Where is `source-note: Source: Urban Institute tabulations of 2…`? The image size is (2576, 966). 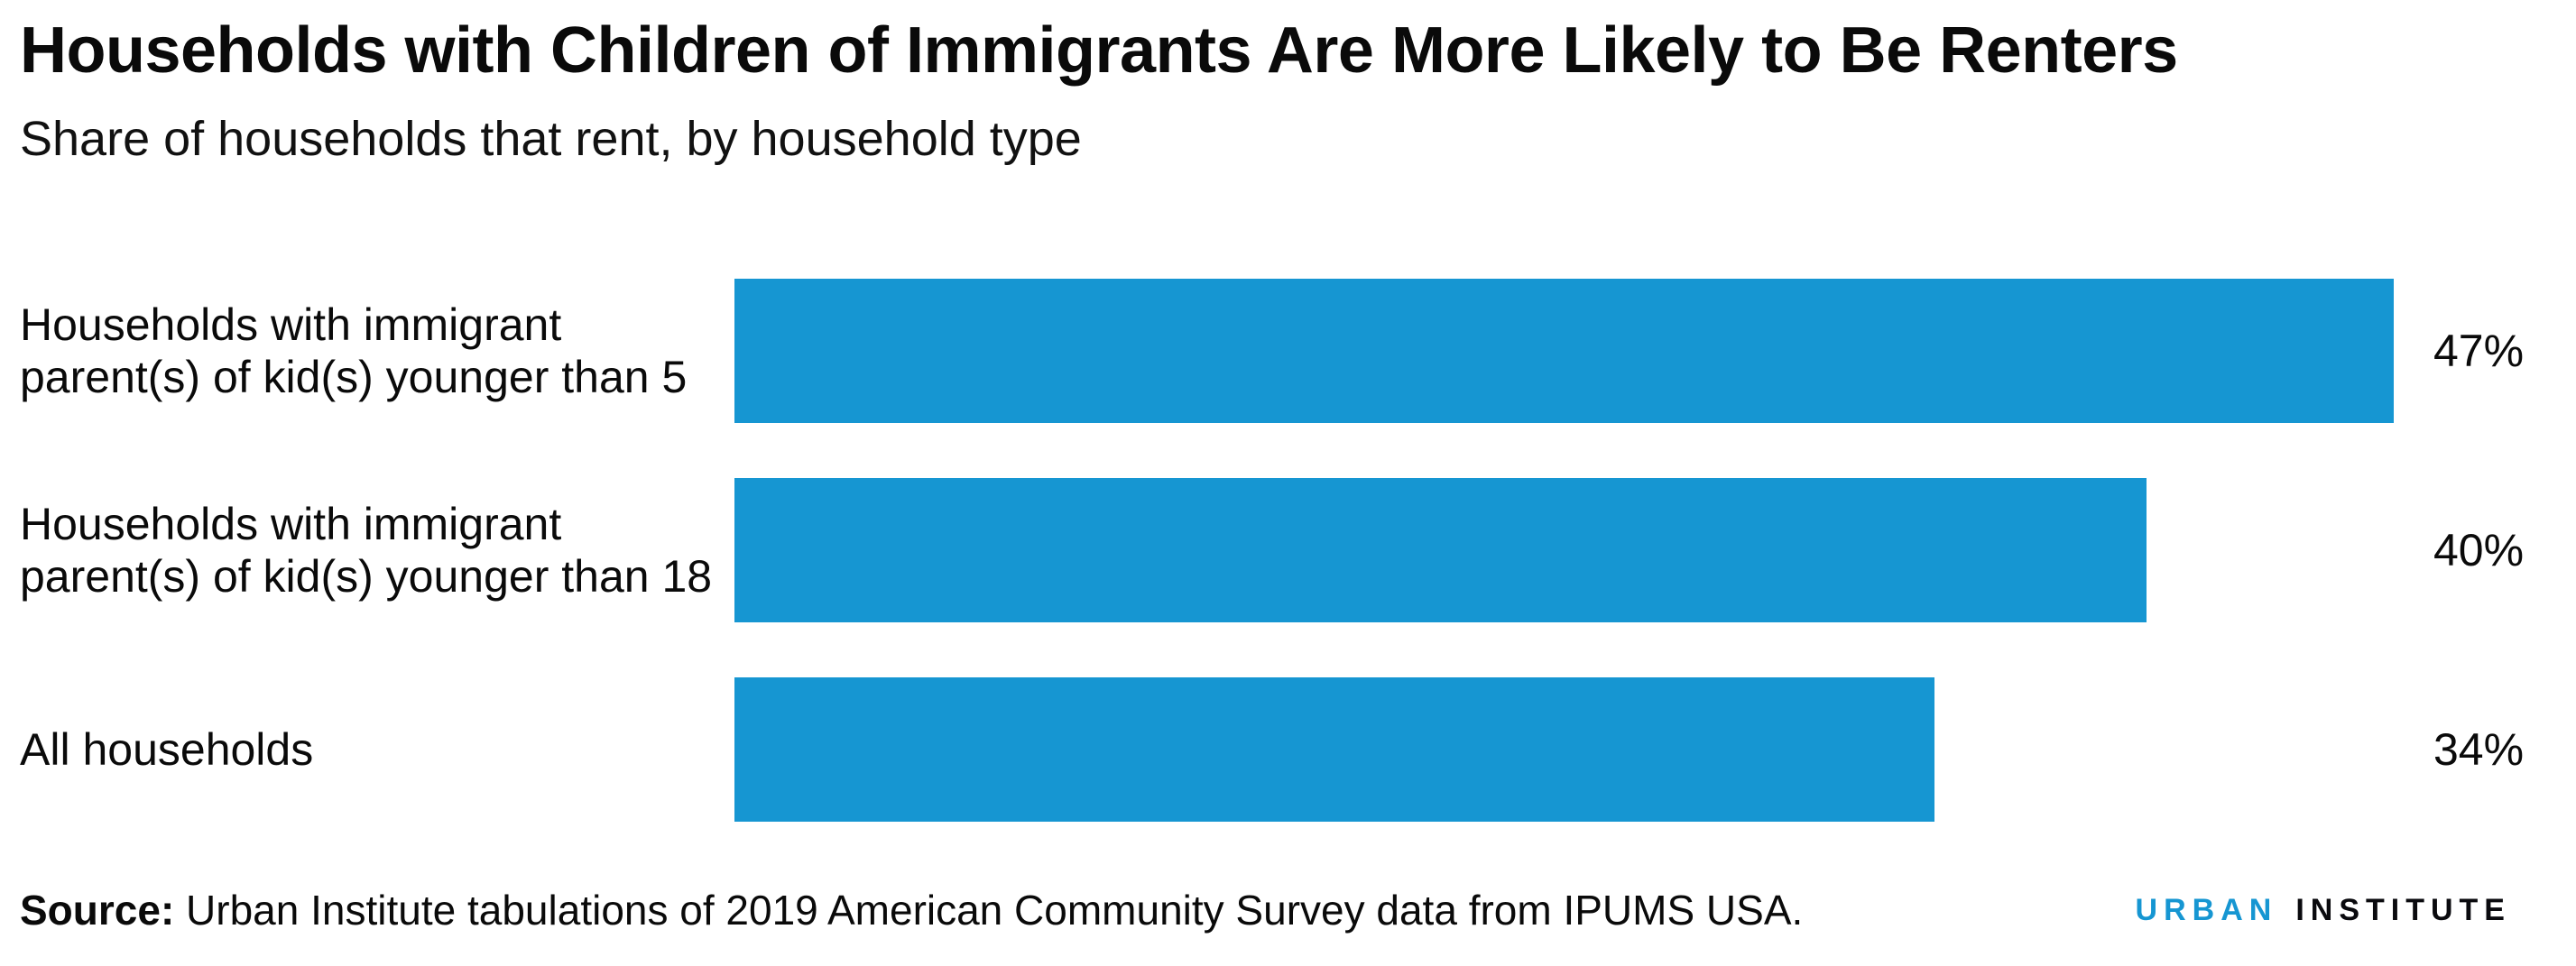
source-note: Source: Urban Institute tabulations of 2… is located at coordinates (911, 910).